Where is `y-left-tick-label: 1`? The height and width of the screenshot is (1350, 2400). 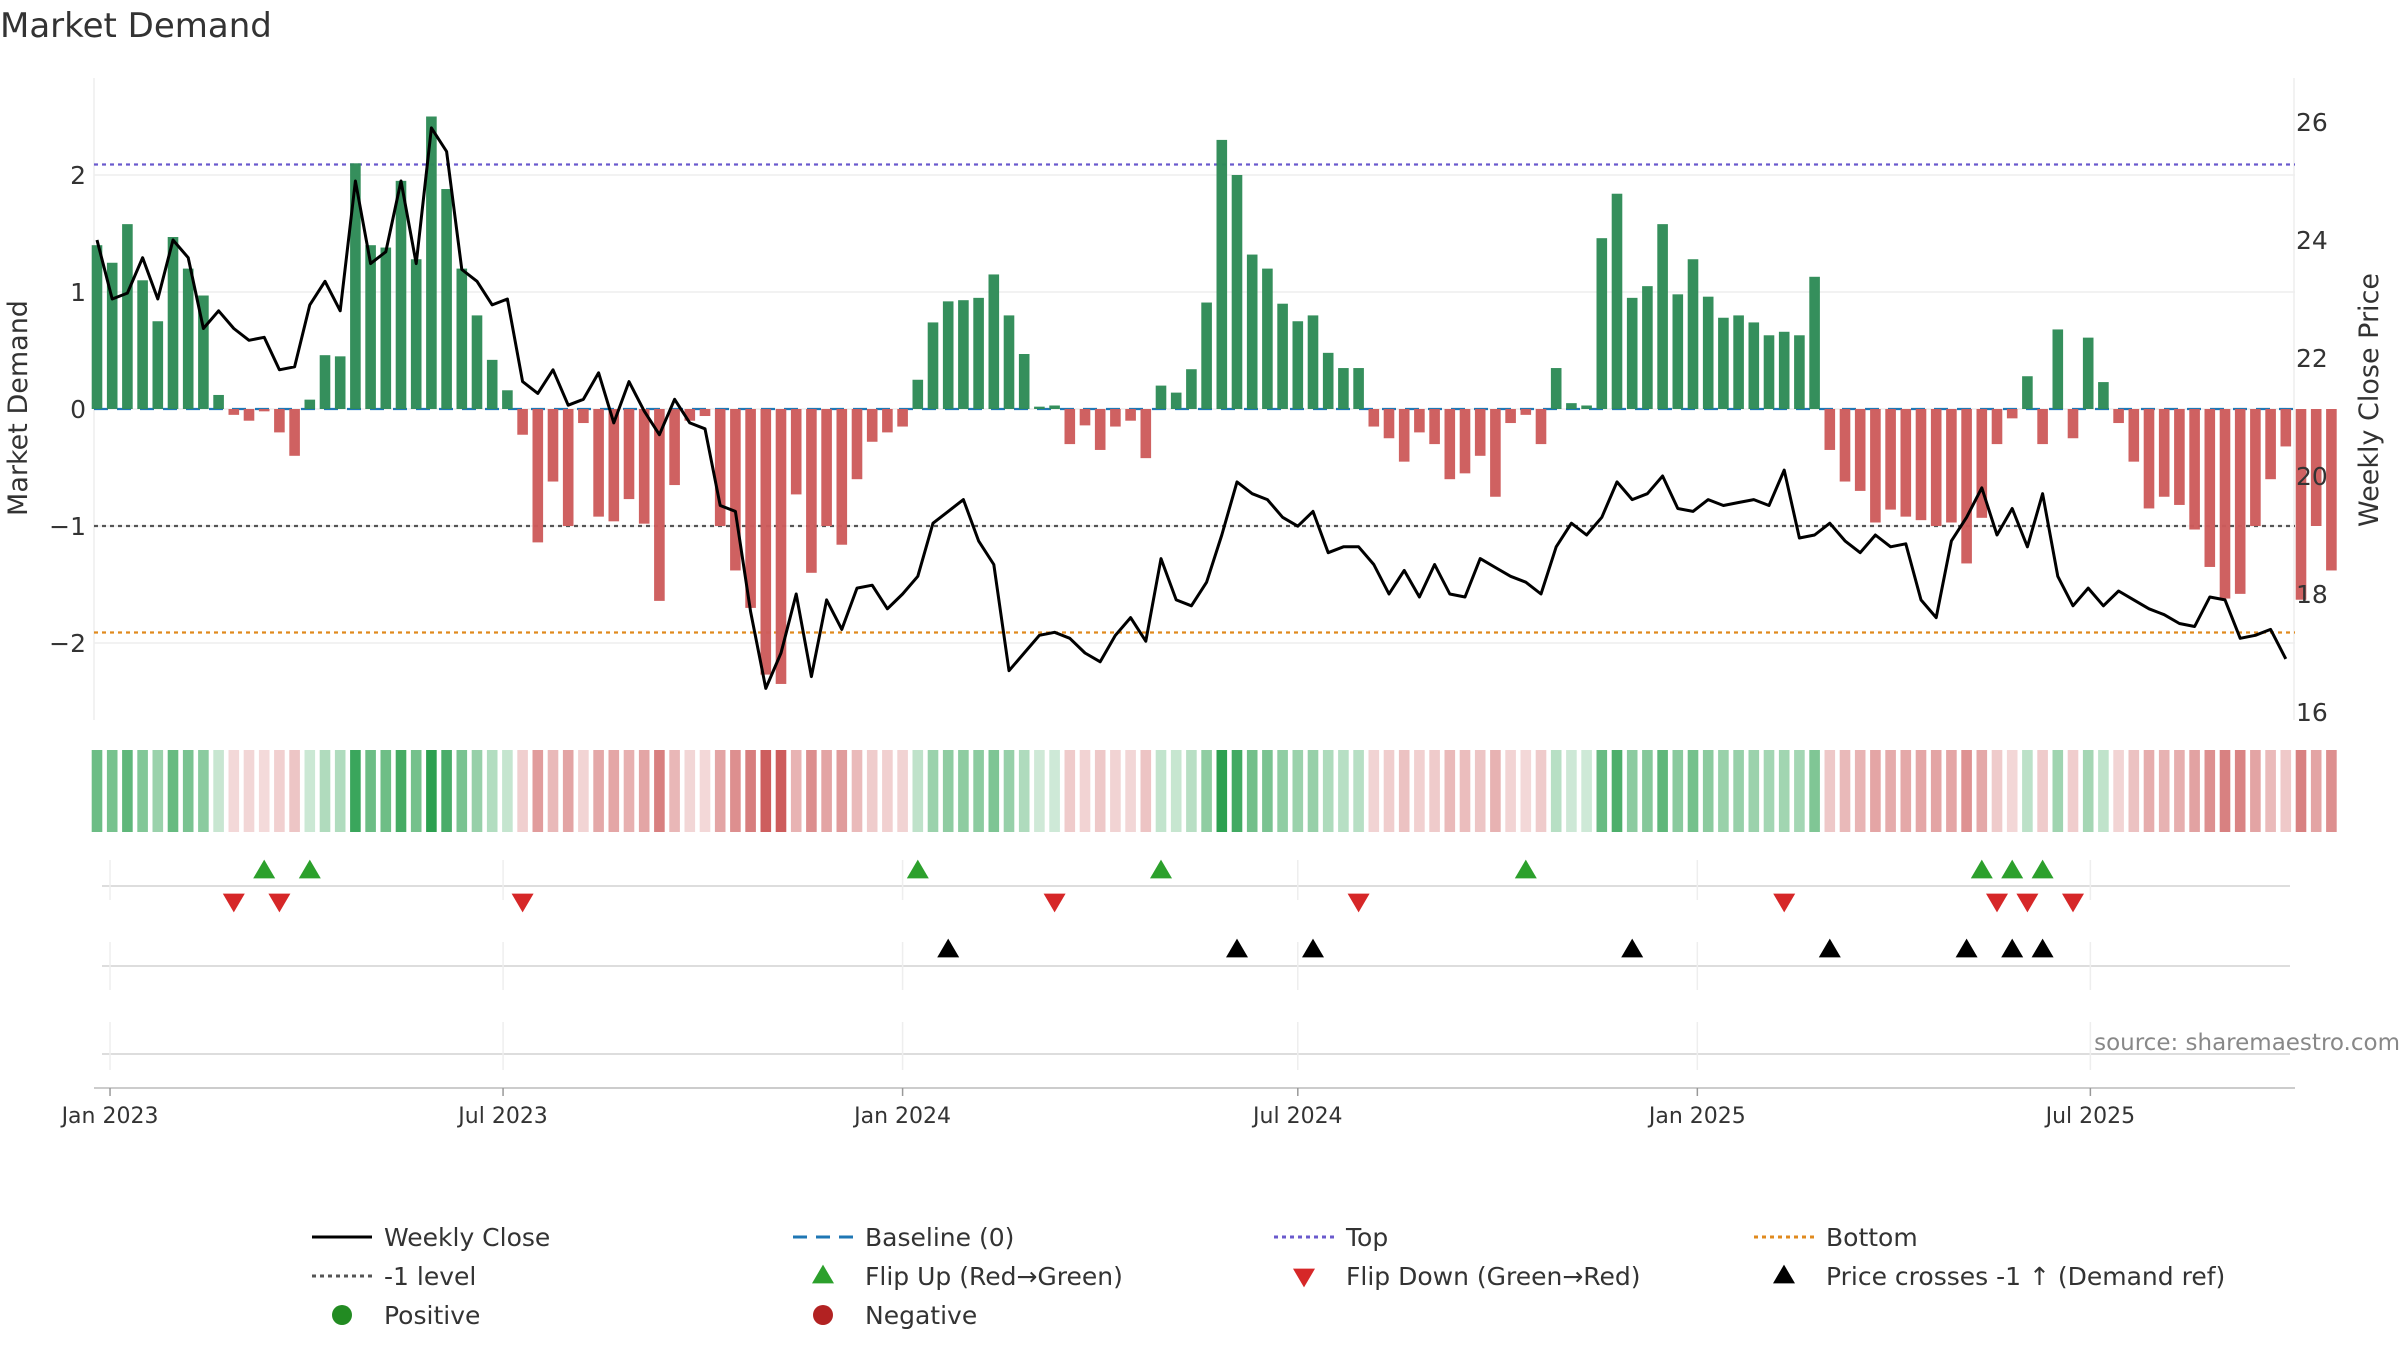
y-left-tick-label: 1 is located at coordinates (78, 292).